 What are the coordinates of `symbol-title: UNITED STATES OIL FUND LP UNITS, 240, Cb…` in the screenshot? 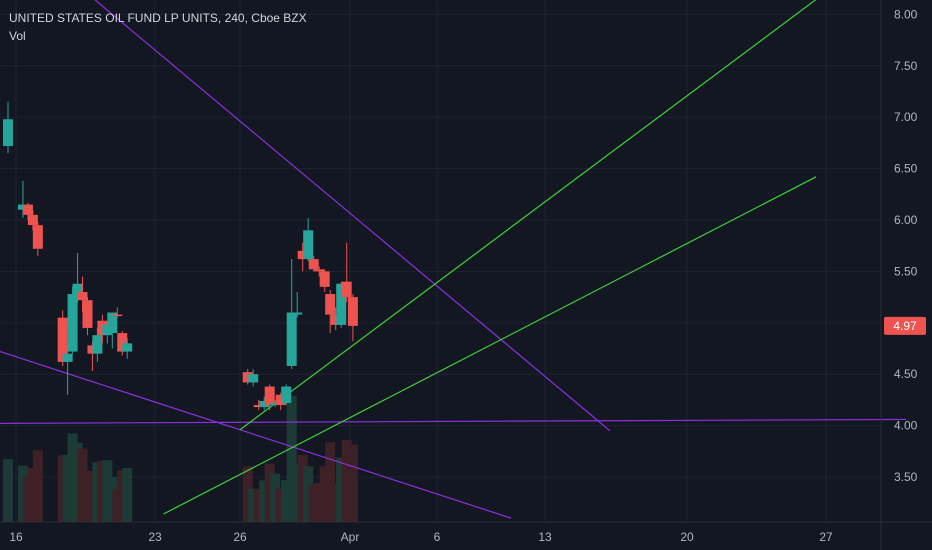 It's located at (158, 18).